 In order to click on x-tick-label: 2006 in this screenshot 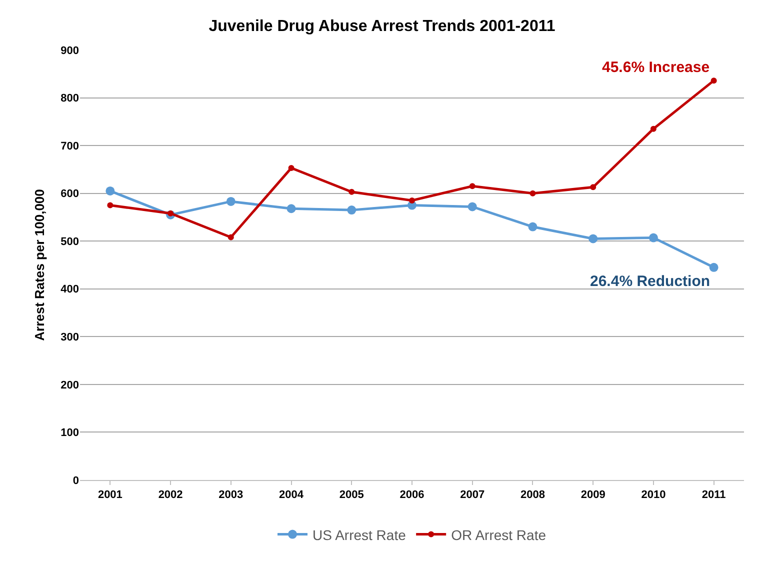, I will do `click(412, 495)`.